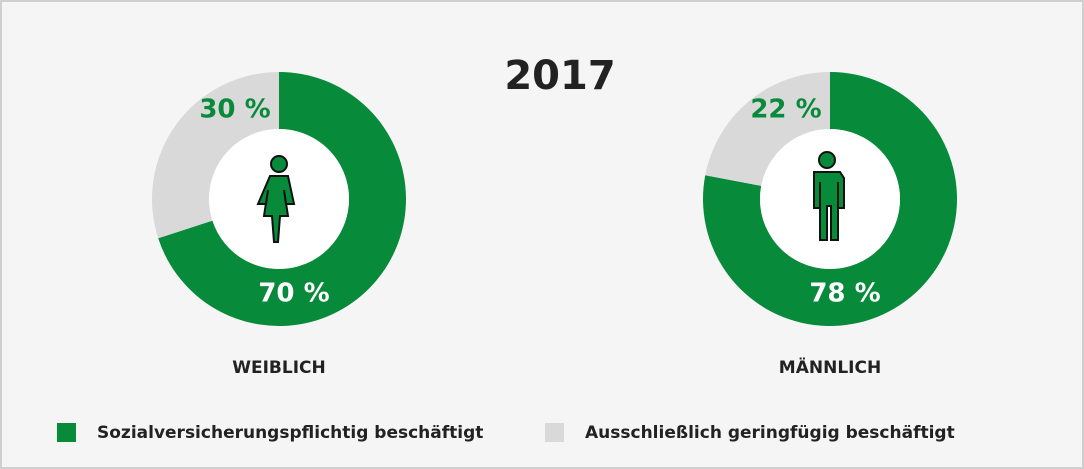 The height and width of the screenshot is (469, 1084). What do you see at coordinates (829, 196) in the screenshot?
I see `icon-male` at bounding box center [829, 196].